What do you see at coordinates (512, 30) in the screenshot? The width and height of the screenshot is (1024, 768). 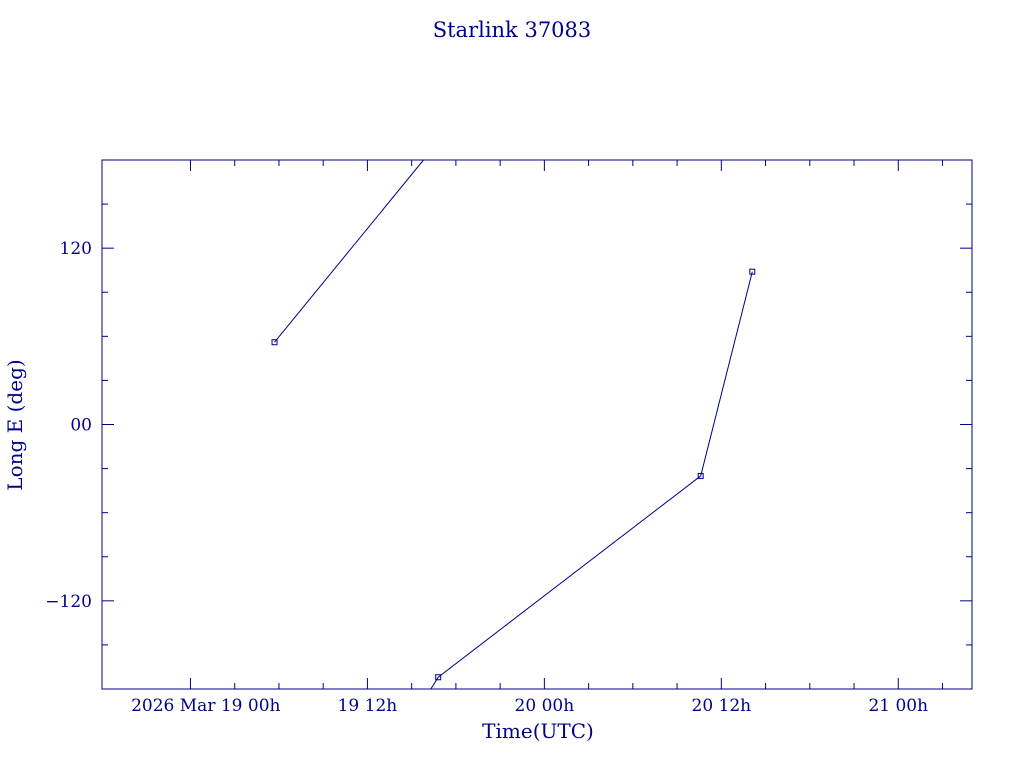 I see `chart-title: Starlink 37083` at bounding box center [512, 30].